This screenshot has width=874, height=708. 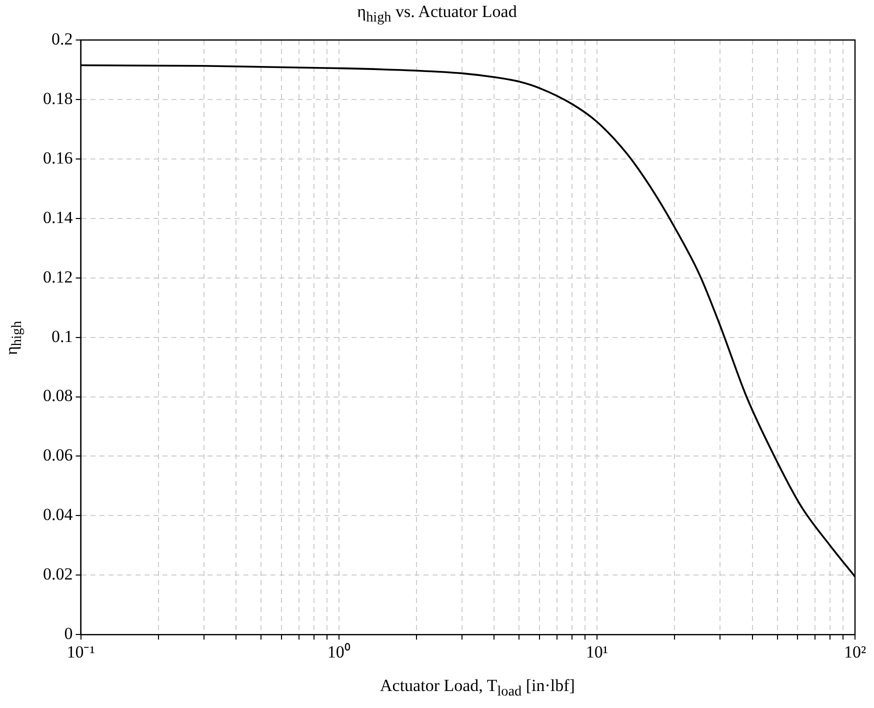 What do you see at coordinates (80, 652) in the screenshot?
I see `x-tick-label: 10⁻¹` at bounding box center [80, 652].